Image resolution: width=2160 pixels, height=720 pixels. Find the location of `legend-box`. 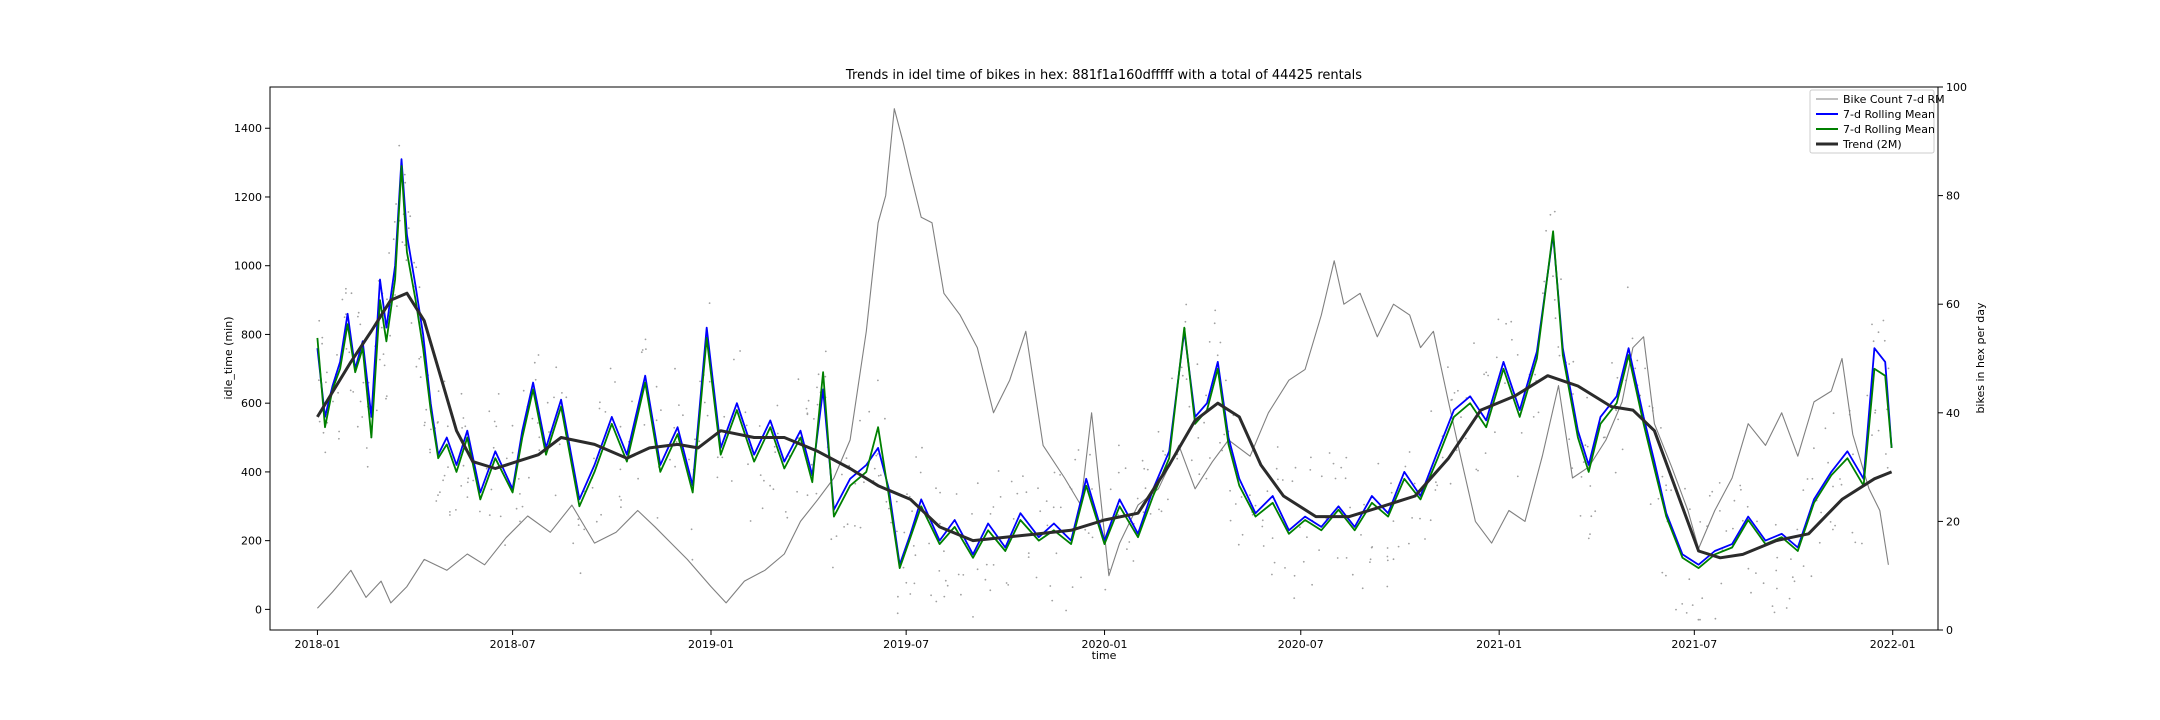

legend-box is located at coordinates (1872, 121).